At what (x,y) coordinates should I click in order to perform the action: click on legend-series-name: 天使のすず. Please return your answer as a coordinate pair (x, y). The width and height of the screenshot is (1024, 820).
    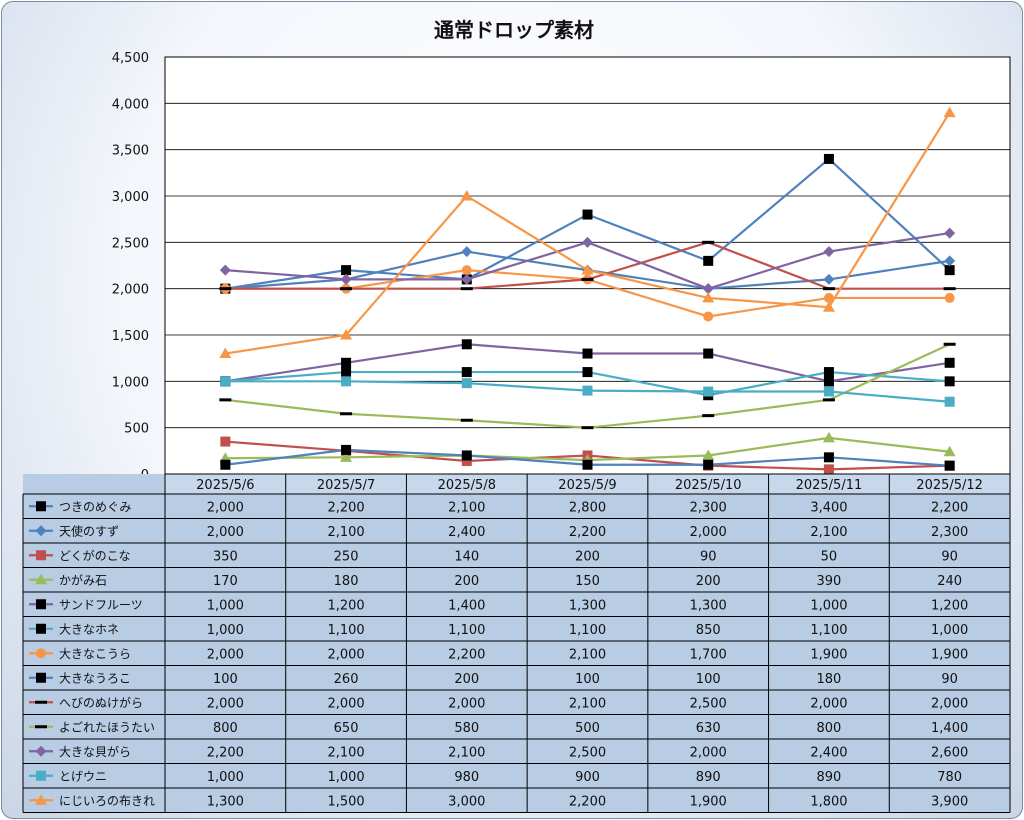
    Looking at the image, I should click on (89, 530).